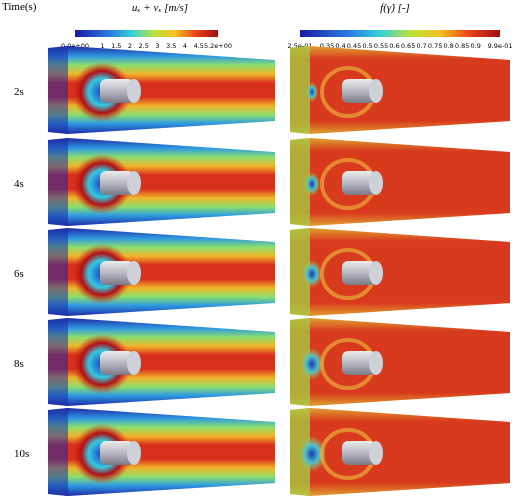 Image resolution: width=520 pixels, height=499 pixels. What do you see at coordinates (448, 46) in the screenshot?
I see `colorbar-tick-label: 0.8` at bounding box center [448, 46].